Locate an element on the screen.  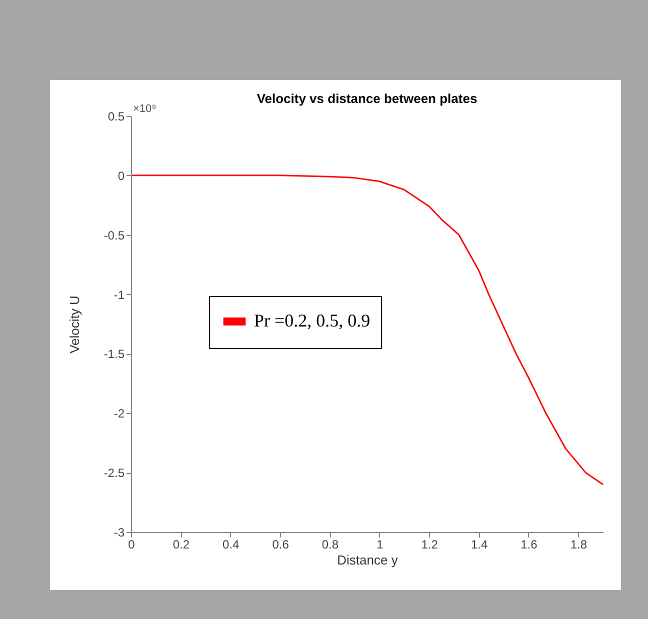
y-tick-label: -3 is located at coordinates (119, 533).